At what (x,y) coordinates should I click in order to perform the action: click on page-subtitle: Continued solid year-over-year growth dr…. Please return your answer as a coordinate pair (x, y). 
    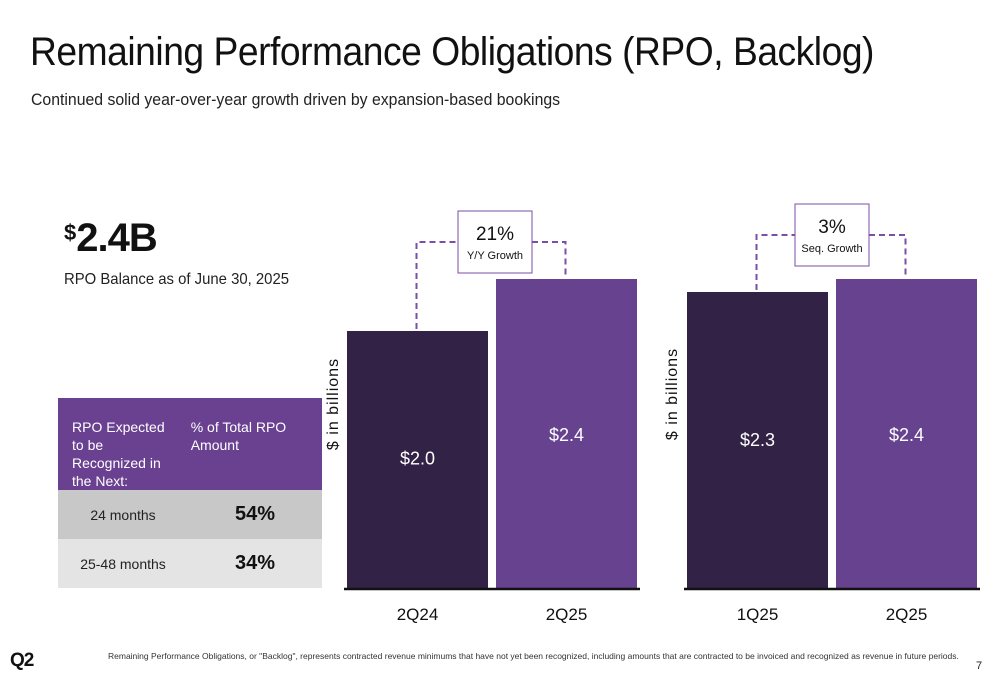
    Looking at the image, I should click on (296, 99).